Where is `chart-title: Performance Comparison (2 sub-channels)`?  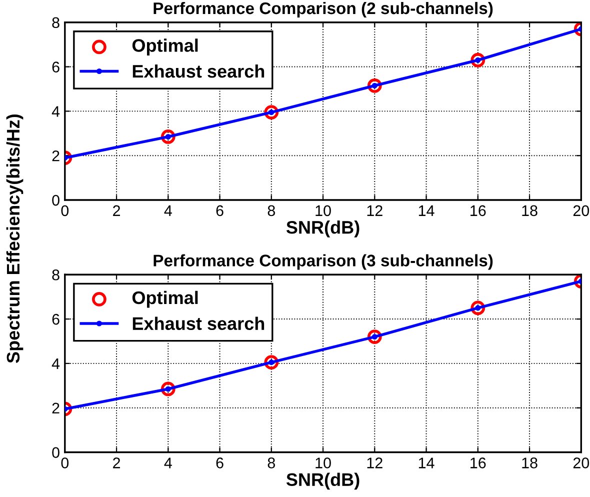
chart-title: Performance Comparison (2 sub-channels) is located at coordinates (323, 10).